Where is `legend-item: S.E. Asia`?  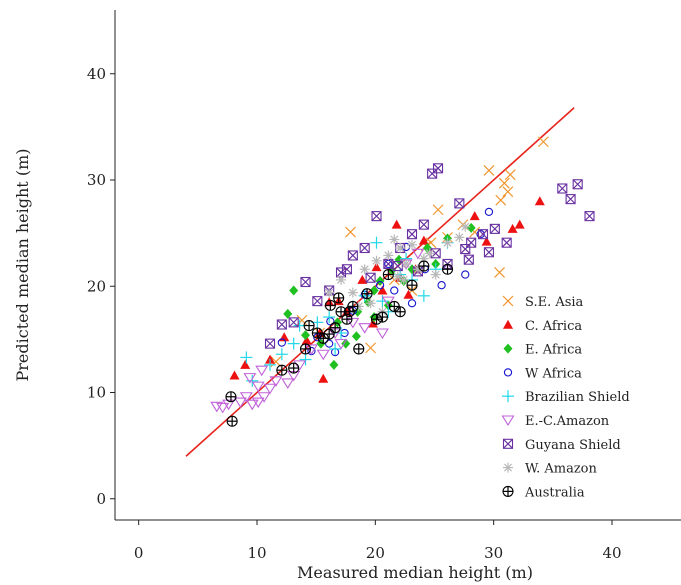
legend-item: S.E. Asia is located at coordinates (543, 302).